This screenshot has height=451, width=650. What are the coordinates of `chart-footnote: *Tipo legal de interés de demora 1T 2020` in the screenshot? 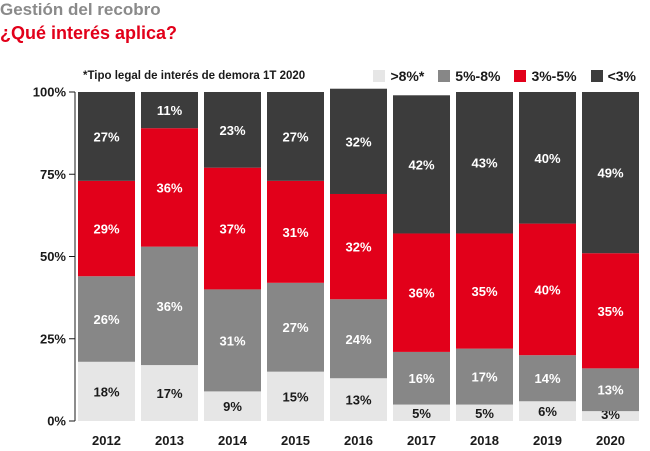 It's located at (194, 76).